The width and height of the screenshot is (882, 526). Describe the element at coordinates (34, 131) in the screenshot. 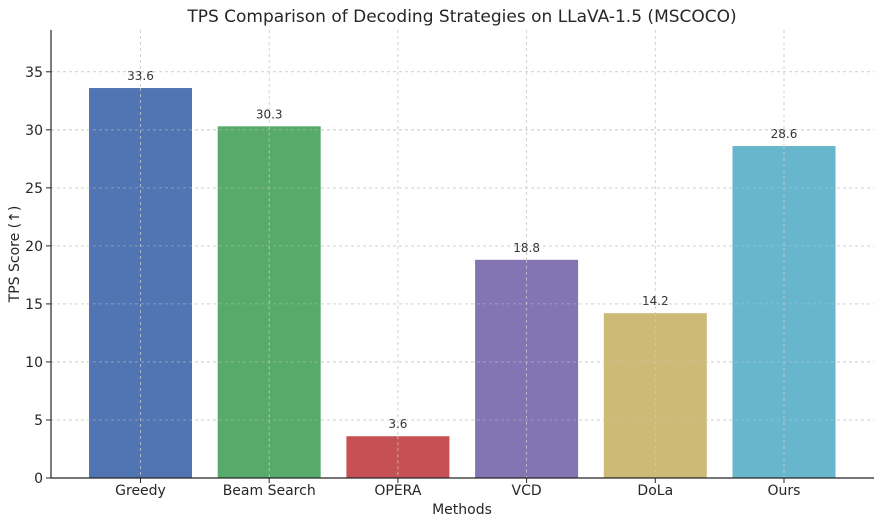

I see `y-tick-label: 30` at that location.